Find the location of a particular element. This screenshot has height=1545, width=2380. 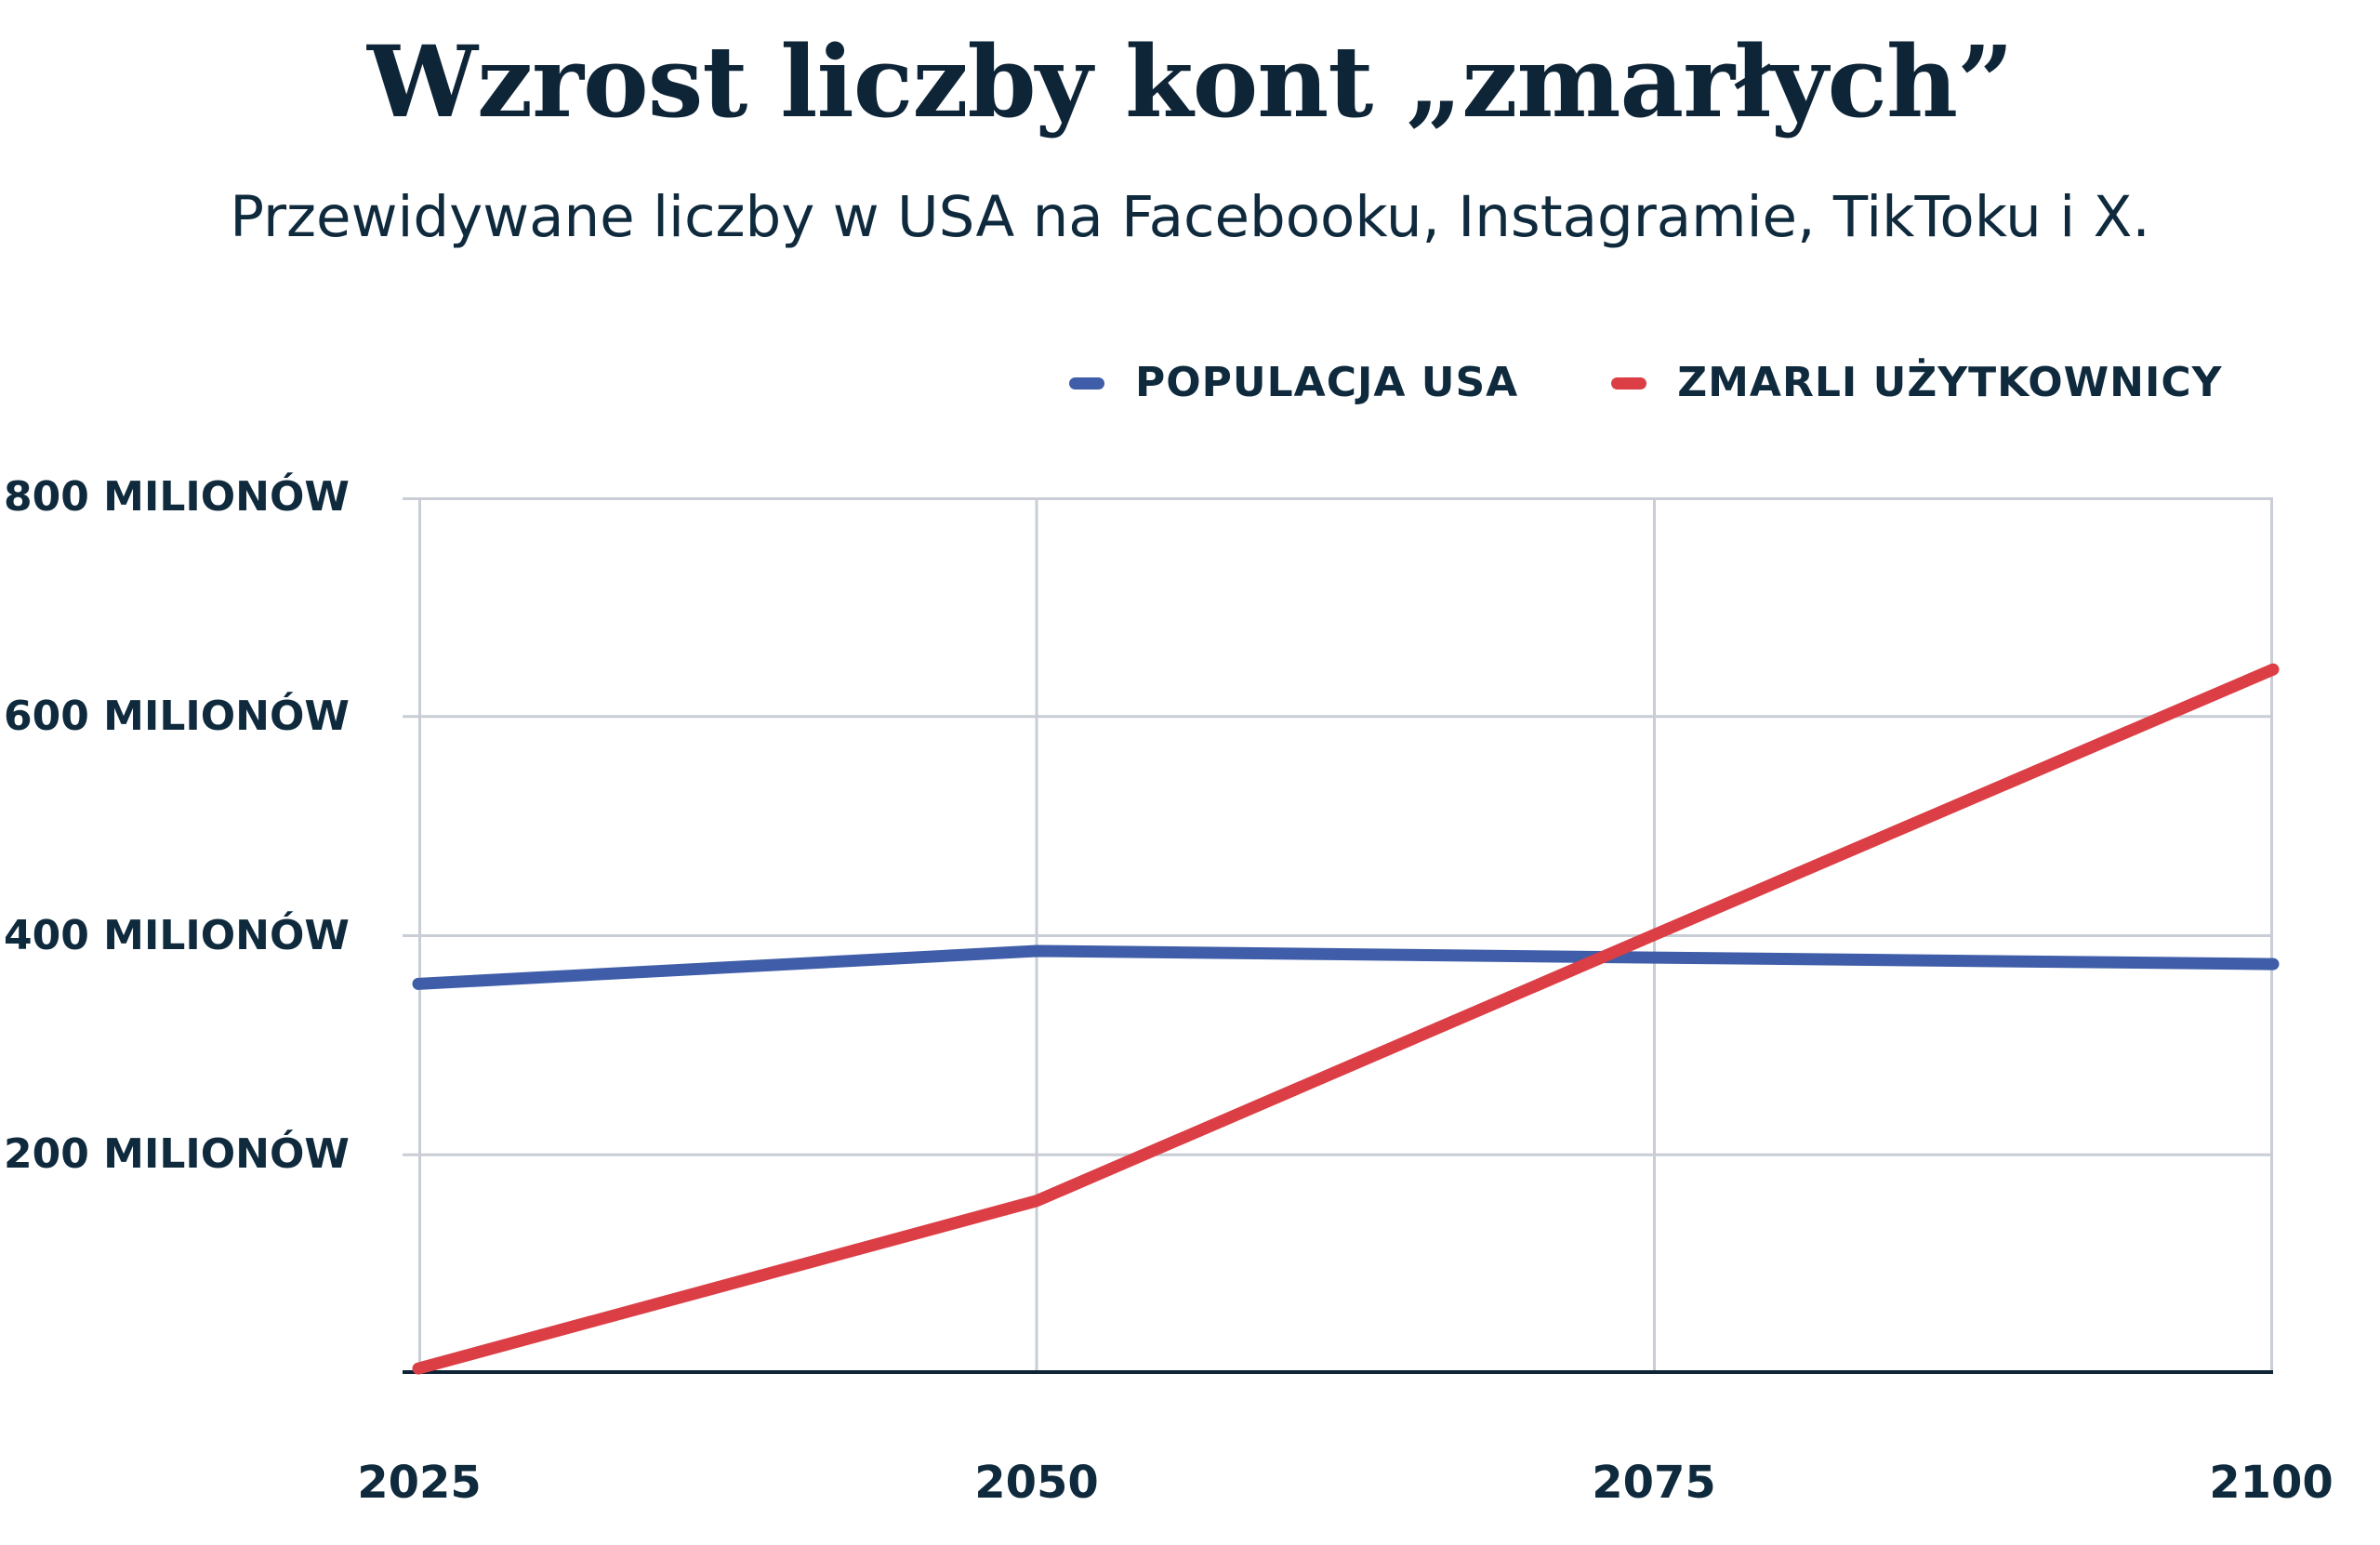

y-axis-label-800: 800 MILIONÓW is located at coordinates (177, 497).